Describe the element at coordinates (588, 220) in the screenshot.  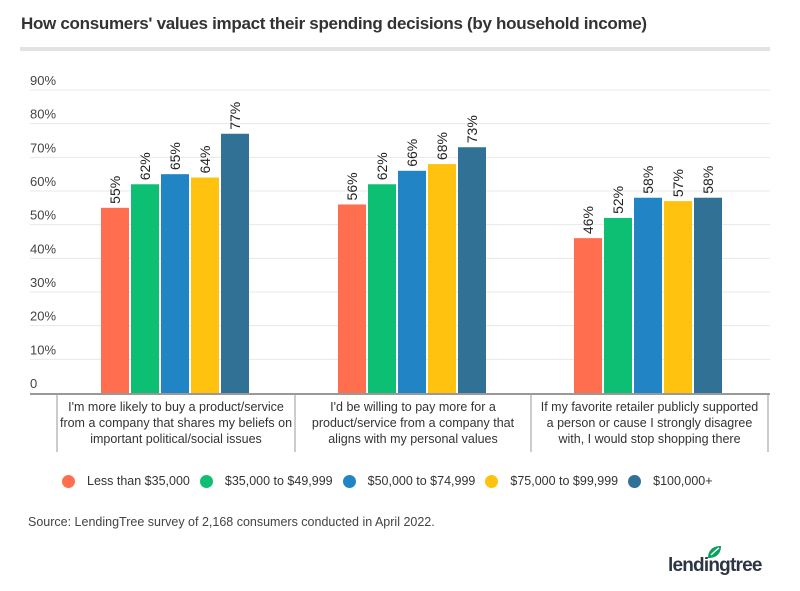
I see `data-label: 46%` at that location.